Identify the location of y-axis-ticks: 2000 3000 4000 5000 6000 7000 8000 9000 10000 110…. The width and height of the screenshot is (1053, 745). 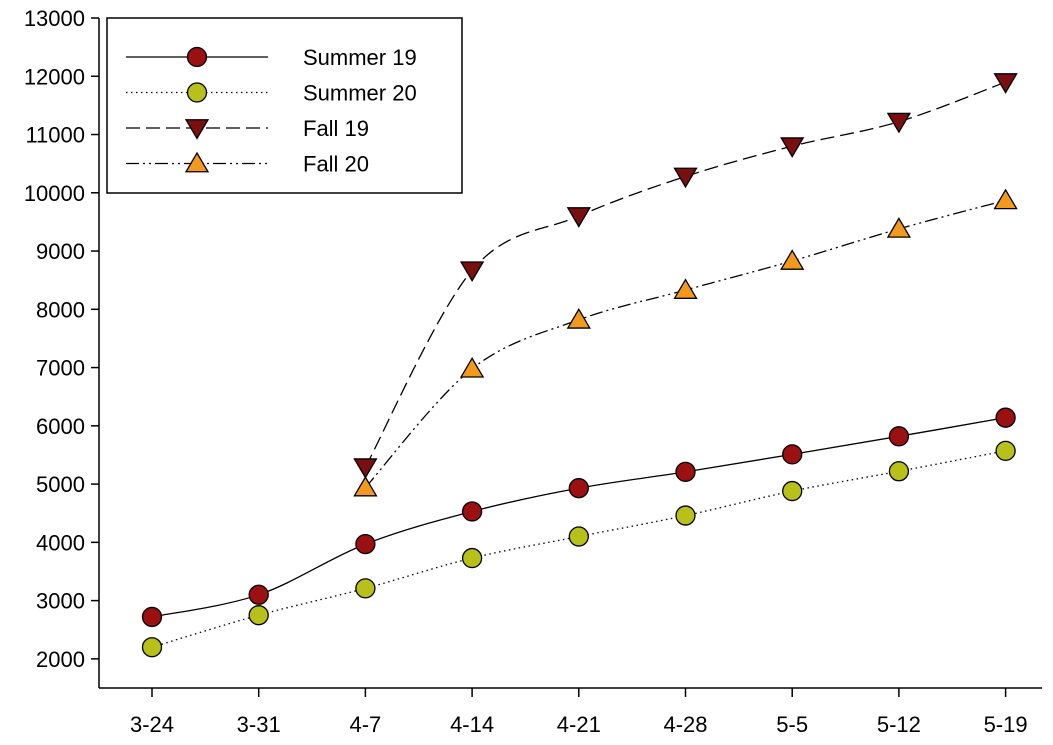
(61, 339).